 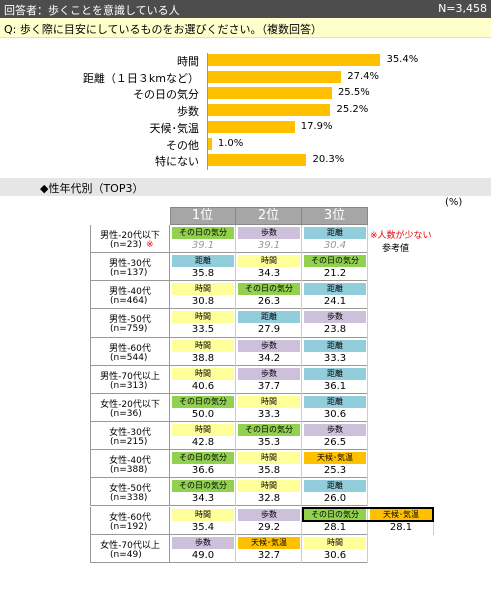 I want to click on unit: (%), so click(x=454, y=202).